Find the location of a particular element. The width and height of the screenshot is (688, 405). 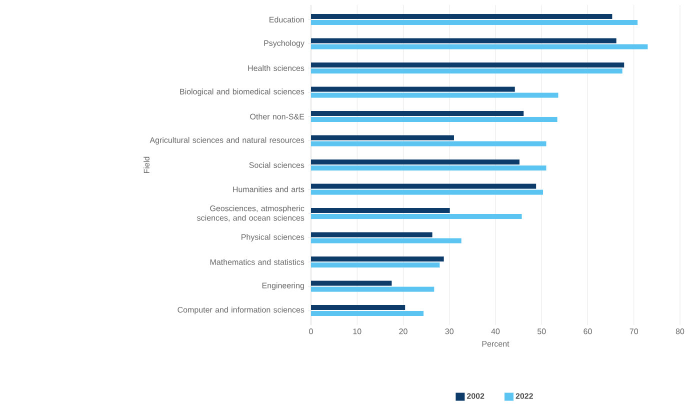

y-tick-label: Social sciences is located at coordinates (276, 165).